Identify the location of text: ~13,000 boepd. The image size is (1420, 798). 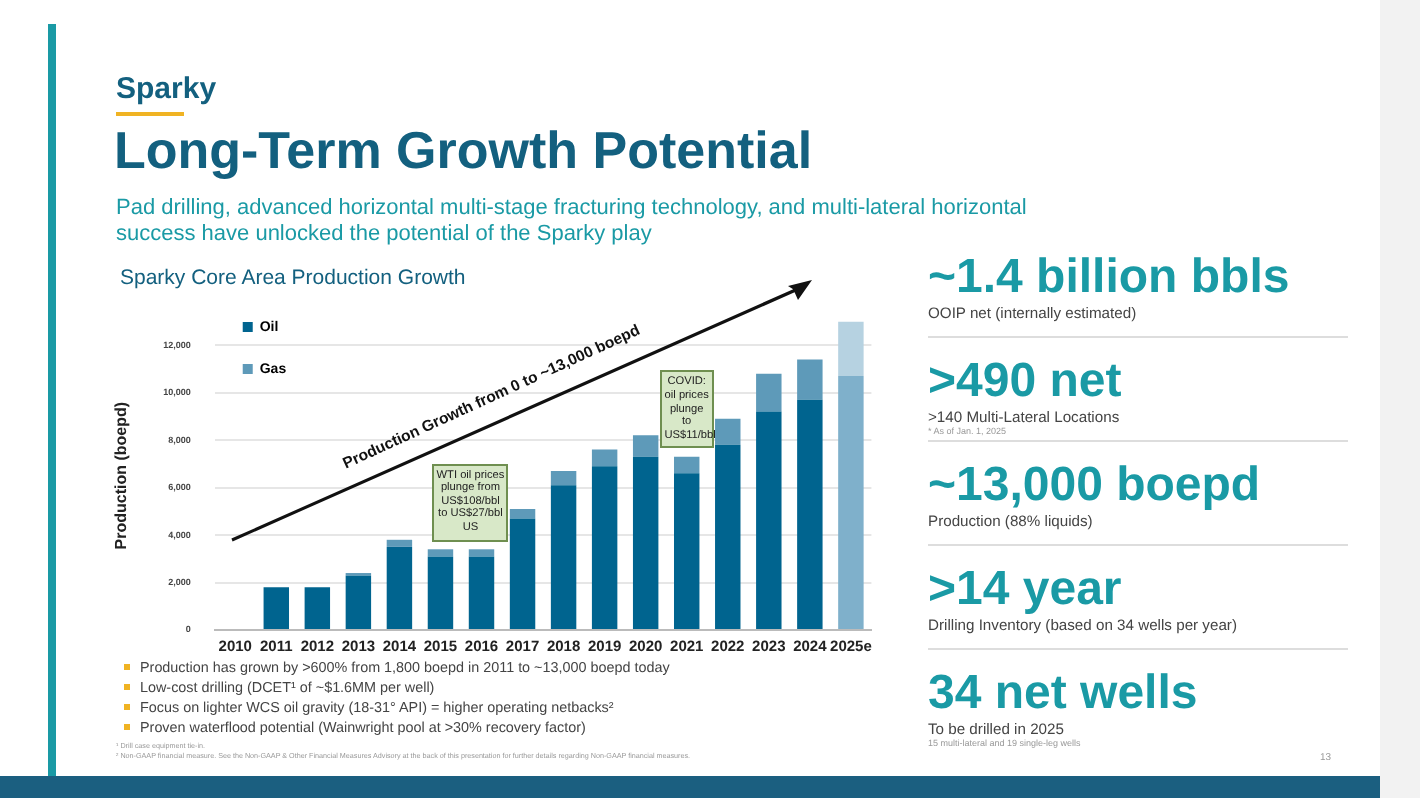
(1095, 485).